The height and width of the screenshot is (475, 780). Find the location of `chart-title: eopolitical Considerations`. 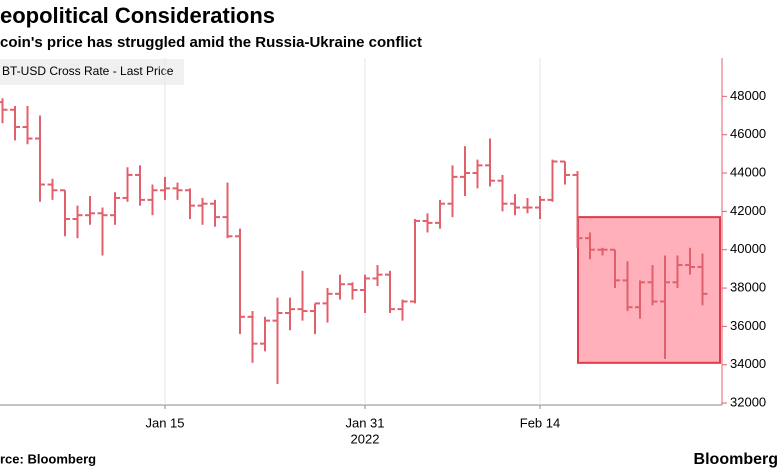

chart-title: eopolitical Considerations is located at coordinates (137, 15).